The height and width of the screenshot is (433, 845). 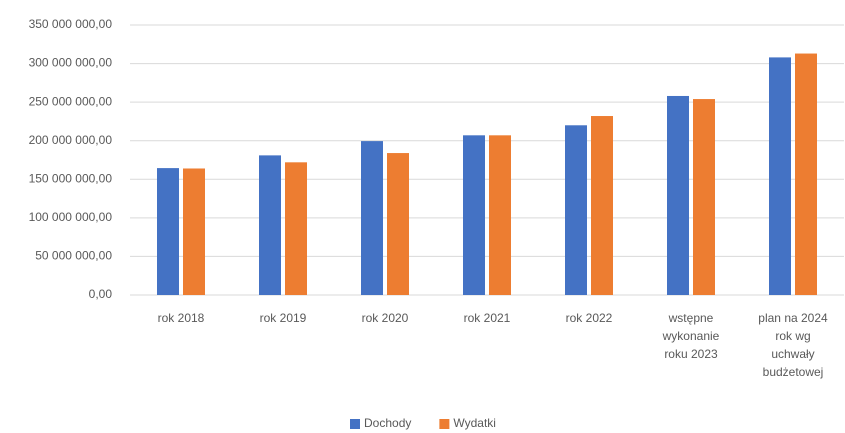 What do you see at coordinates (793, 372) in the screenshot?
I see `x-tick-label: budżetowej` at bounding box center [793, 372].